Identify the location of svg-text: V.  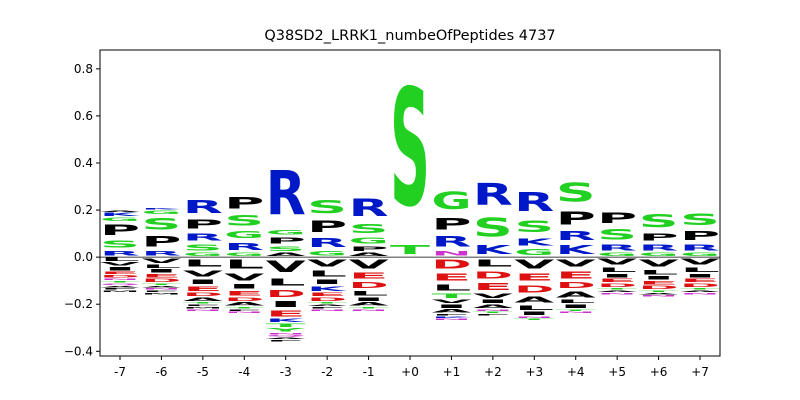
(161, 260).